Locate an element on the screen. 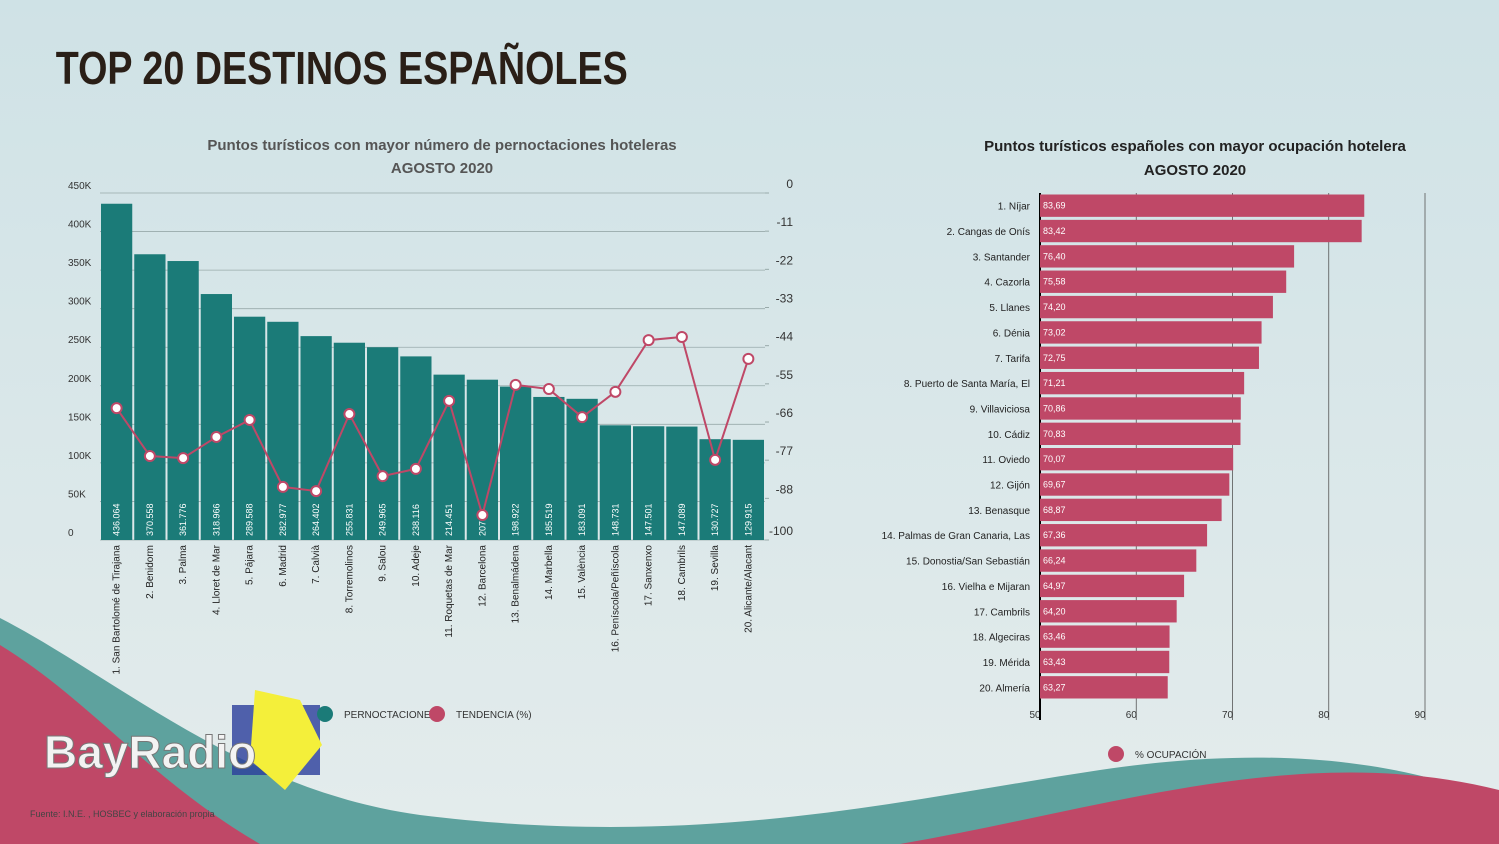 The width and height of the screenshot is (1499, 844). y2-tick-label: -88 is located at coordinates (785, 489).